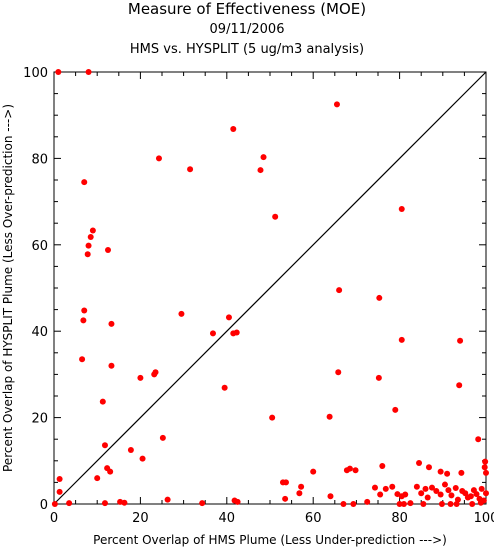  Describe the element at coordinates (39, 159) in the screenshot. I see `y-tick-label: 80` at that location.